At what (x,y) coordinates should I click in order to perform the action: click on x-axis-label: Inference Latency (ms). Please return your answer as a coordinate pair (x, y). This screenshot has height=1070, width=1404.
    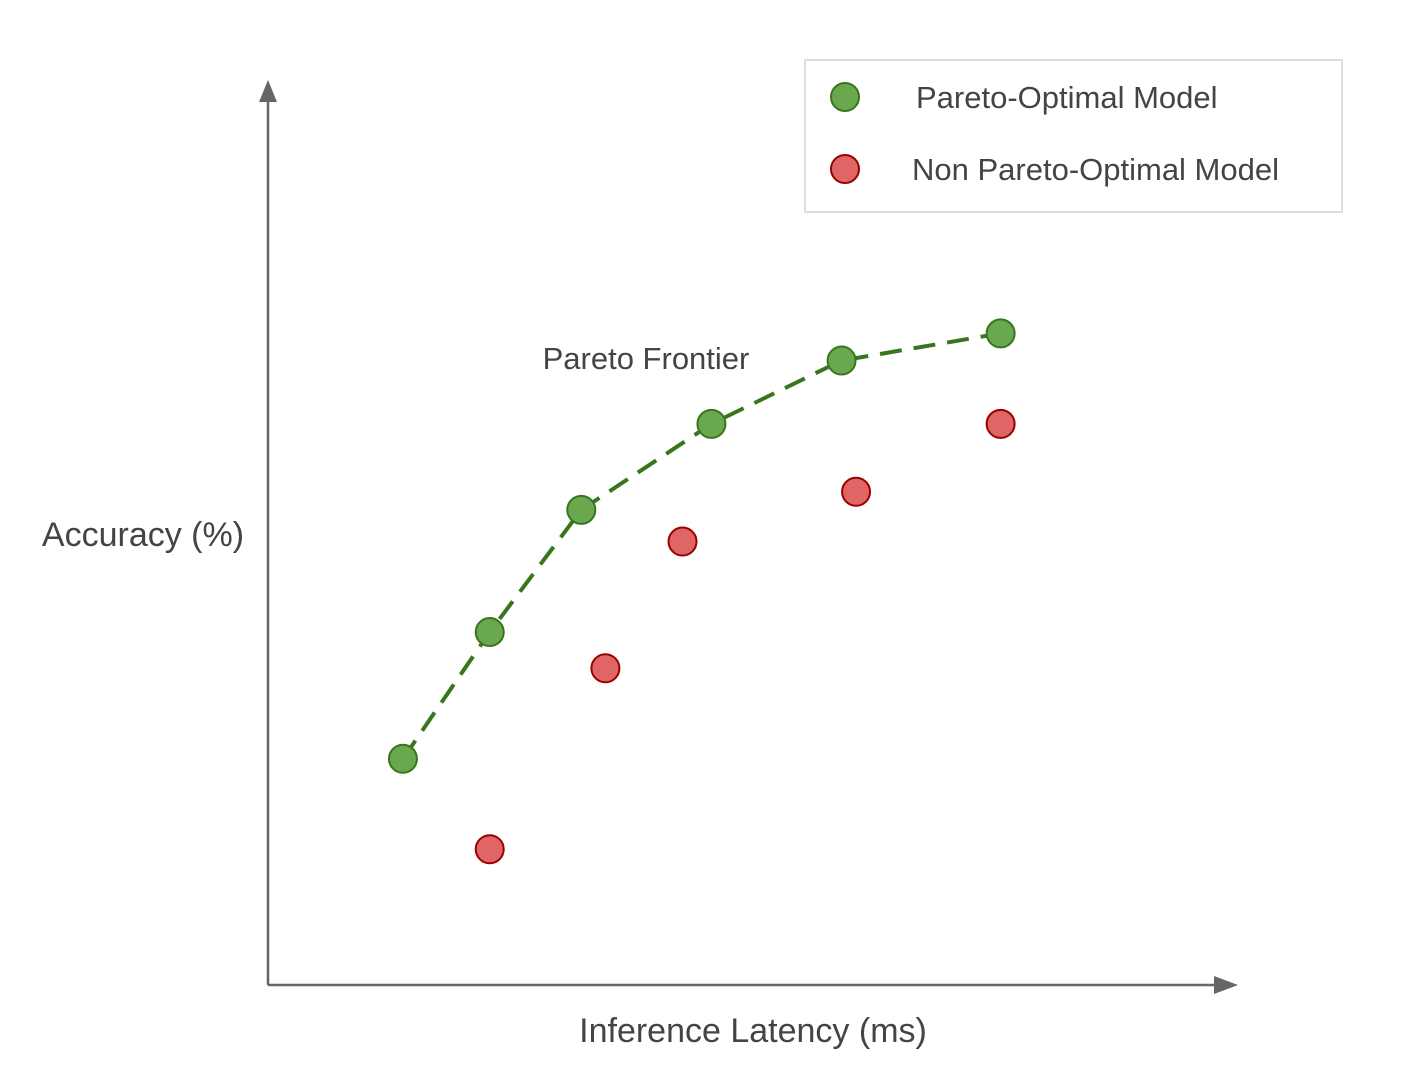
    Looking at the image, I should click on (753, 1031).